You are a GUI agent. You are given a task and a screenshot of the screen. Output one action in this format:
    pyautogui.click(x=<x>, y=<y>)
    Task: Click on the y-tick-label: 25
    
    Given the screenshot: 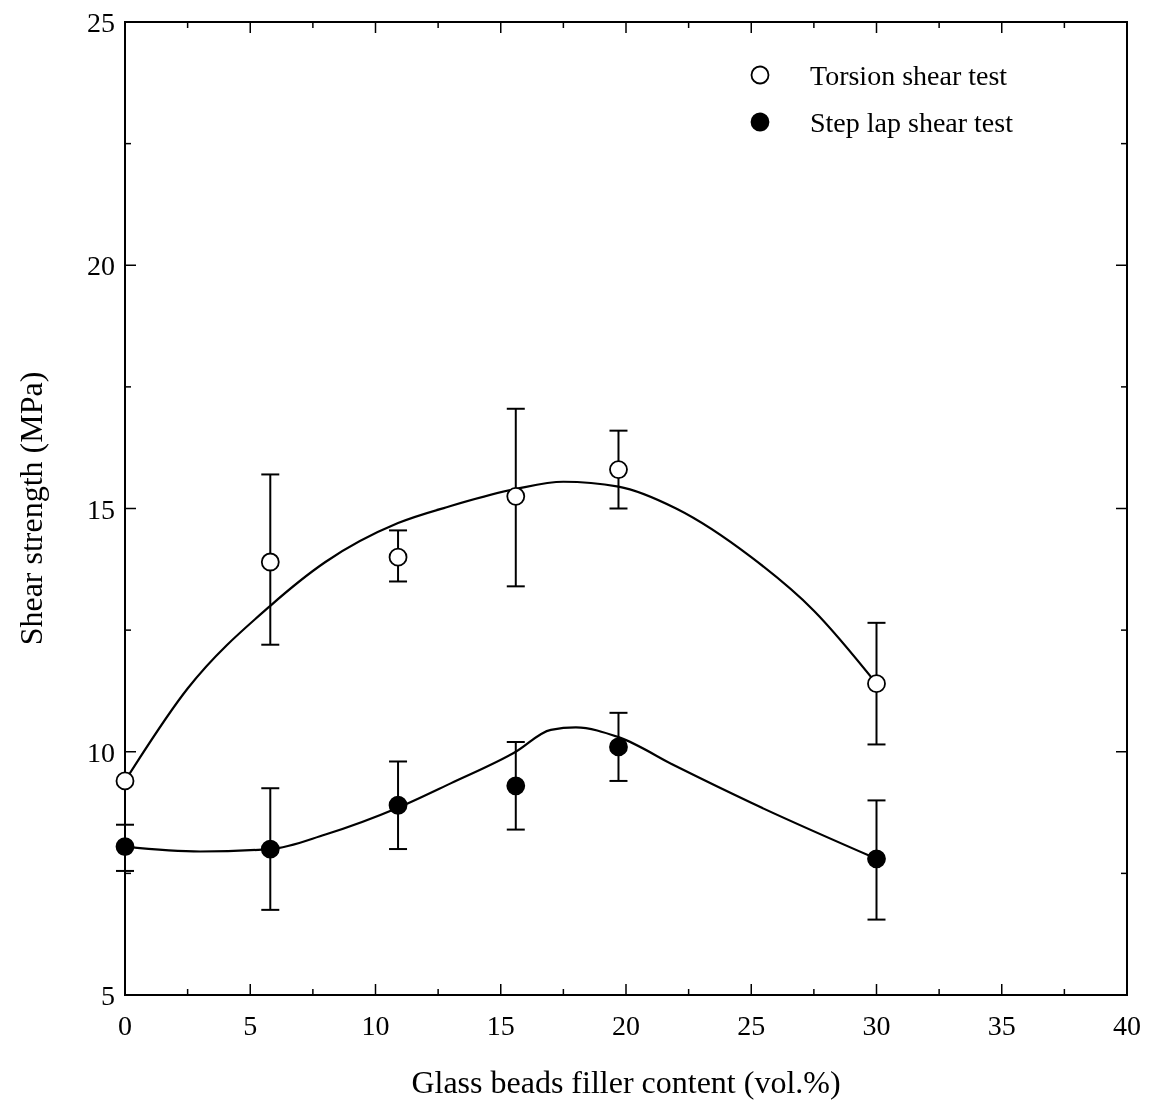 What is the action you would take?
    pyautogui.click(x=101, y=22)
    